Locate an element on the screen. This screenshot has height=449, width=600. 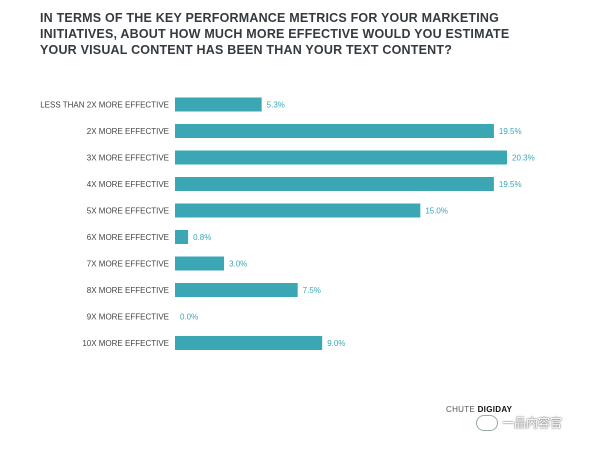
bar-less-than-2x-more-effective is located at coordinates (218, 104).